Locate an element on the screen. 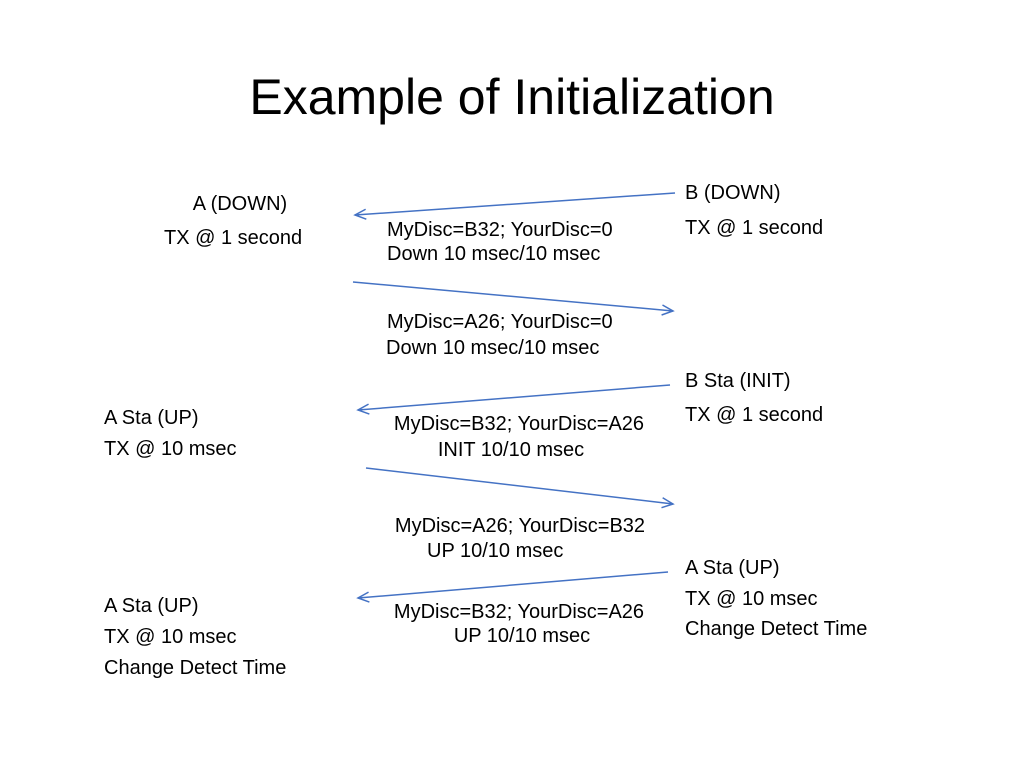 This screenshot has width=1024, height=768. message-5-state: UP 10/10 msec is located at coordinates (522, 636).